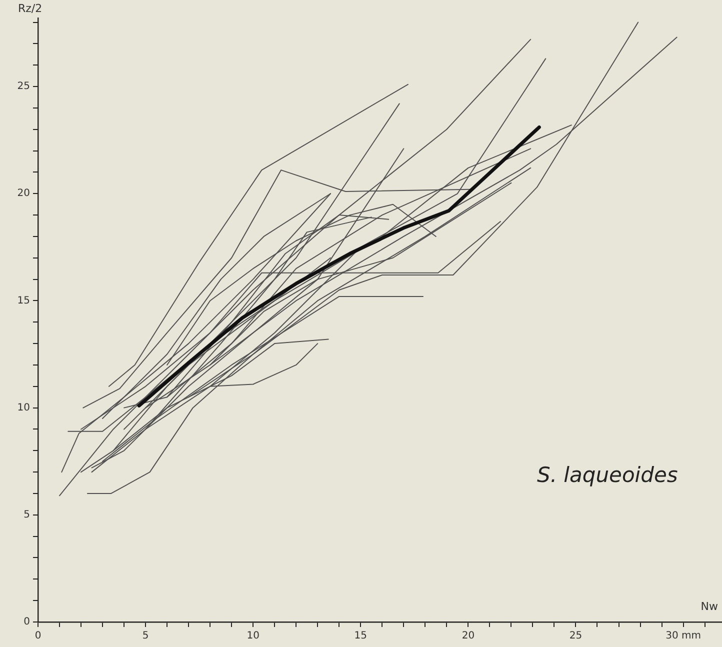 This screenshot has height=647, width=722. I want to click on x-tick-label: 15, so click(361, 636).